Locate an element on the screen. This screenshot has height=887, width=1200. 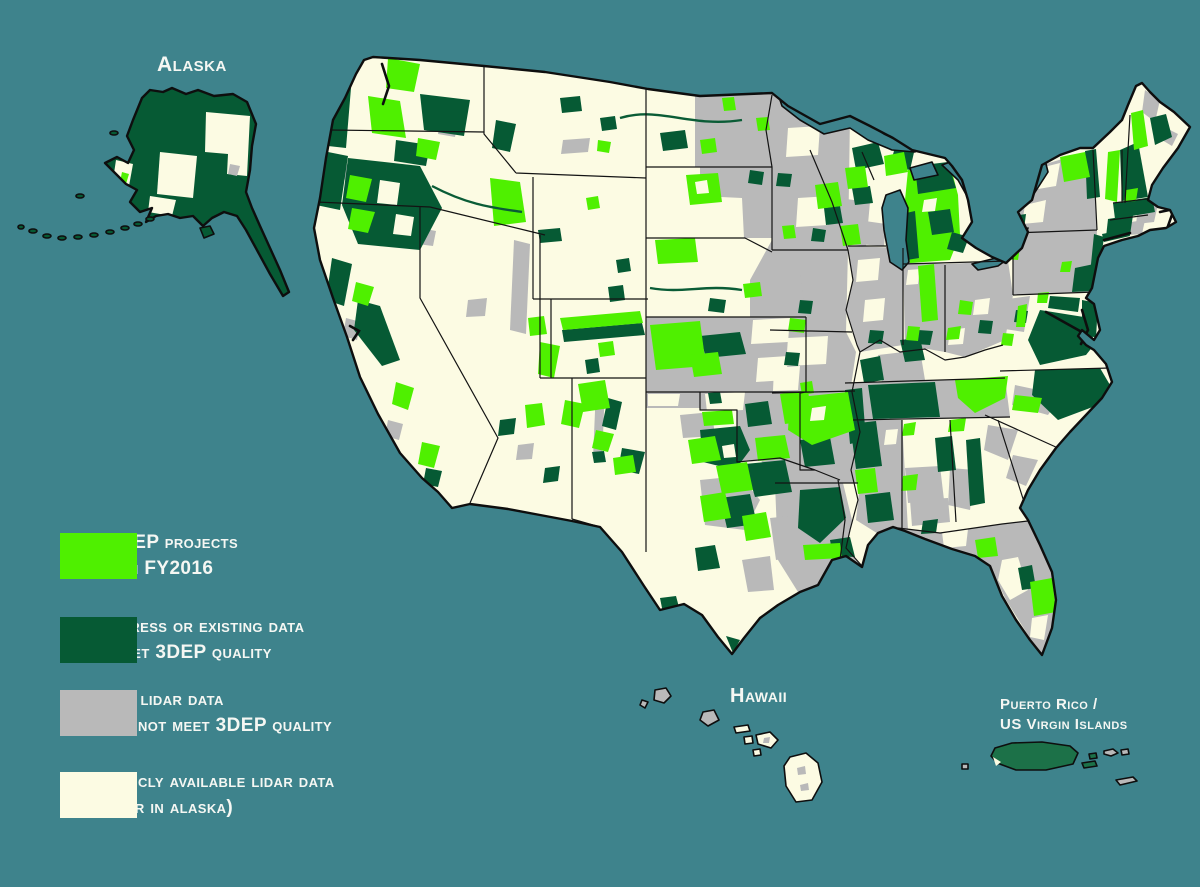
legend-swatch-in-progress is located at coordinates (98, 640).